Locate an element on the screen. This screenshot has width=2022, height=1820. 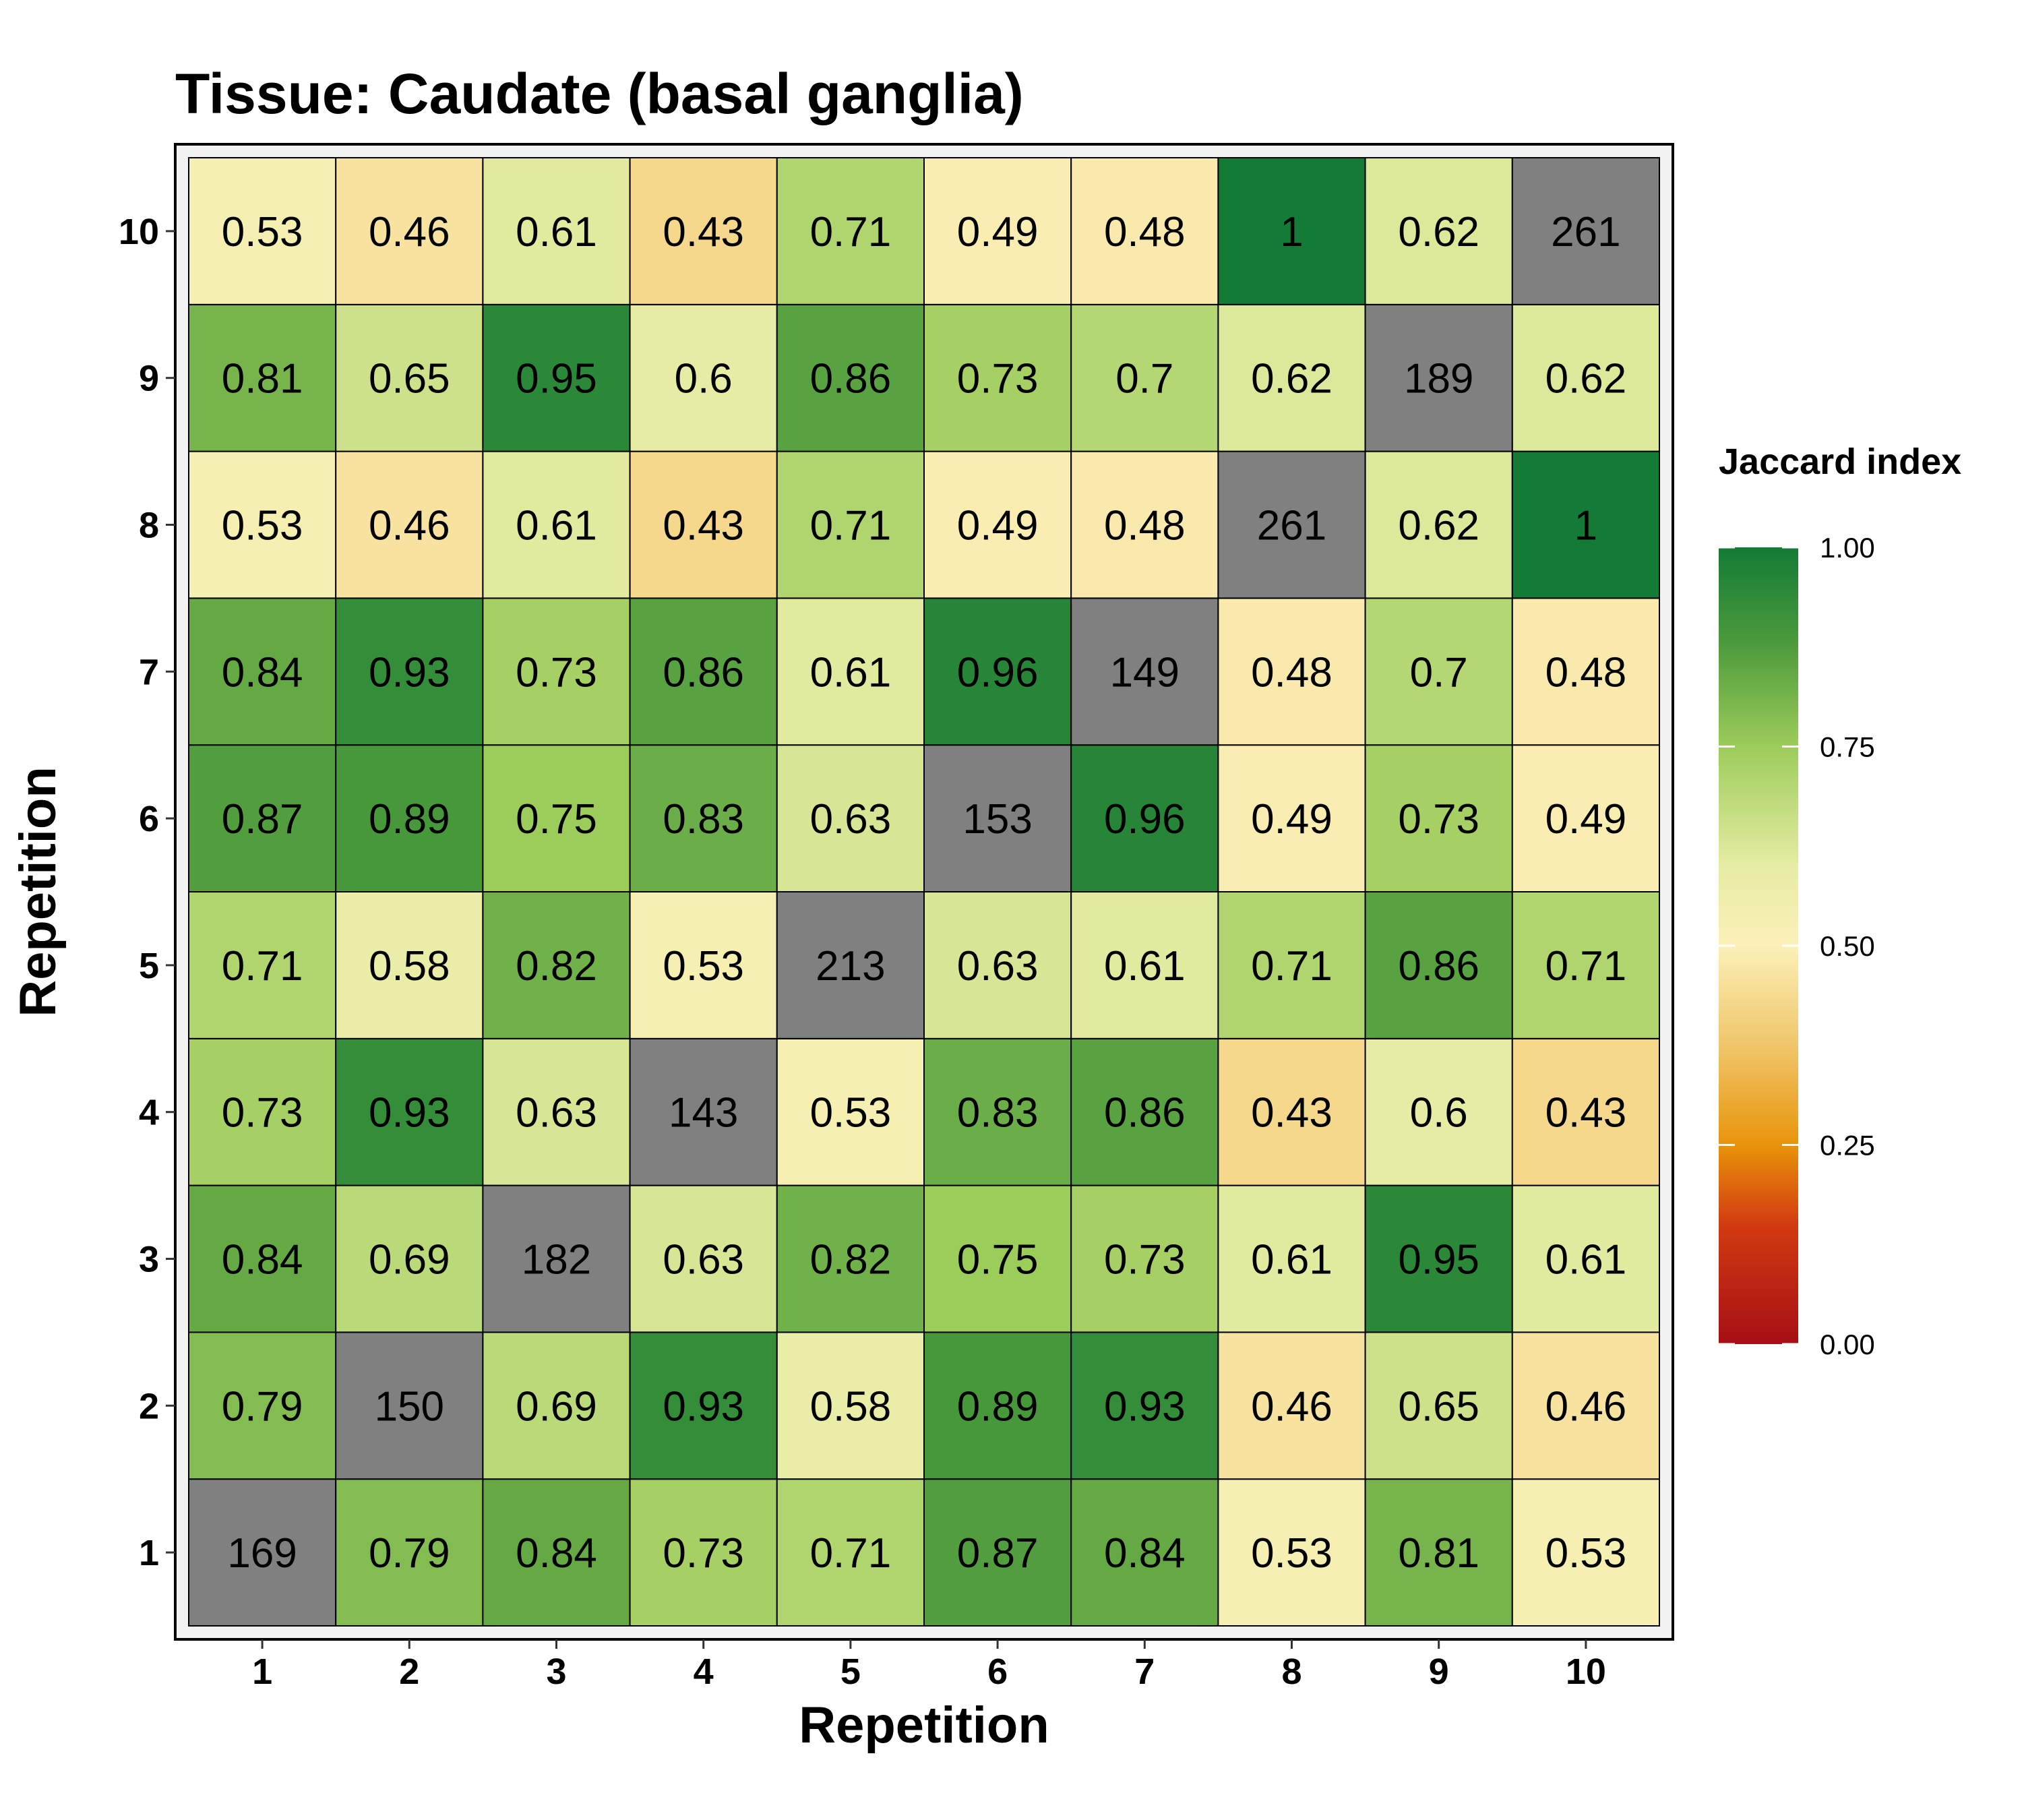
cell-value-label: 0.75 is located at coordinates (556, 819).